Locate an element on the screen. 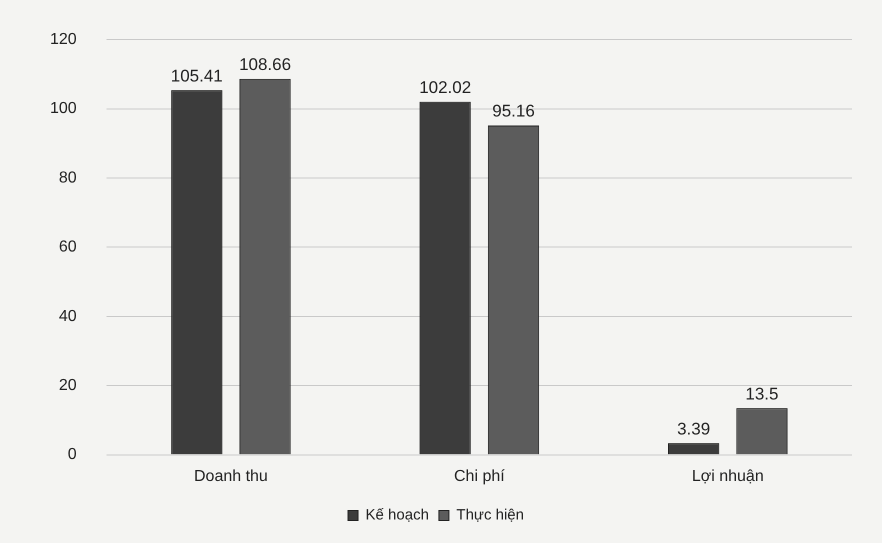  y-tick-label: 120 is located at coordinates (63, 39).